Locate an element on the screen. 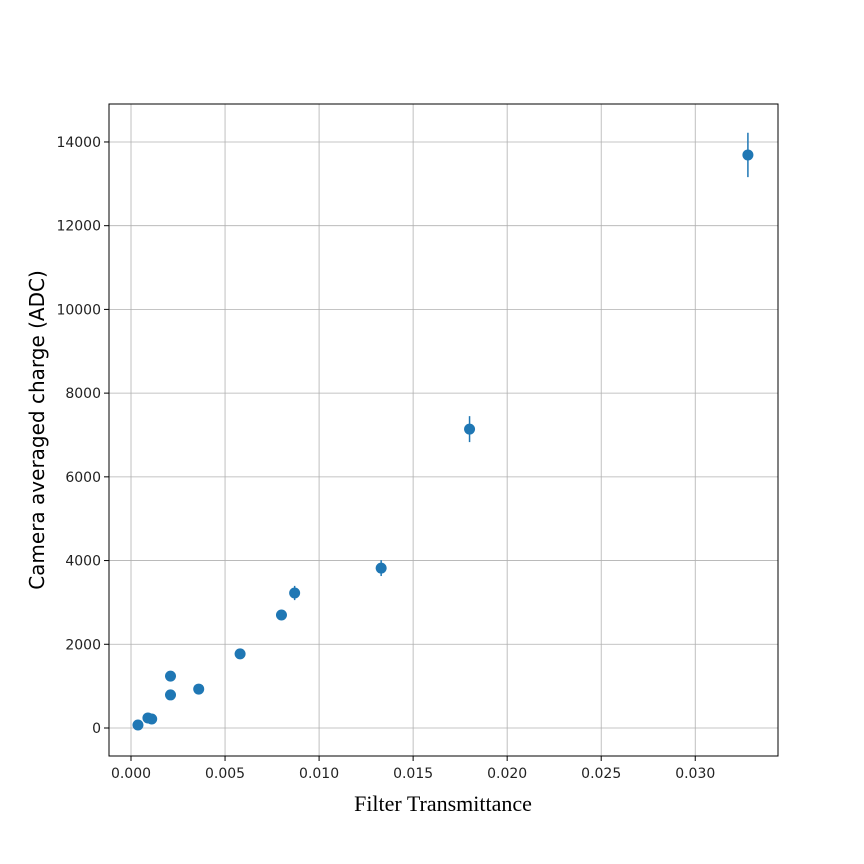 Image resolution: width=864 pixels, height=864 pixels. y-tick-label: 12000 is located at coordinates (78, 227).